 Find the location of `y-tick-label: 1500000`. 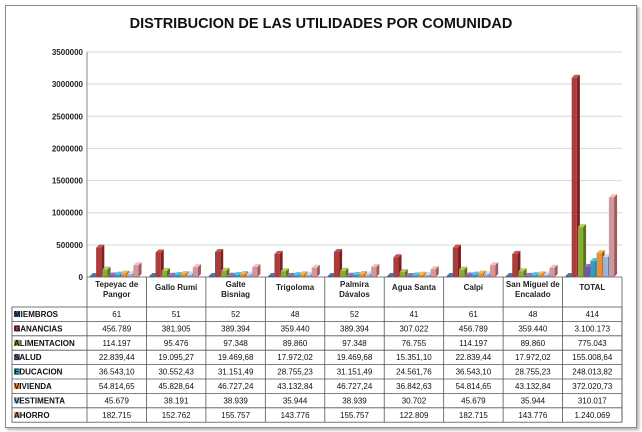

y-tick-label: 1500000 is located at coordinates (68, 181).